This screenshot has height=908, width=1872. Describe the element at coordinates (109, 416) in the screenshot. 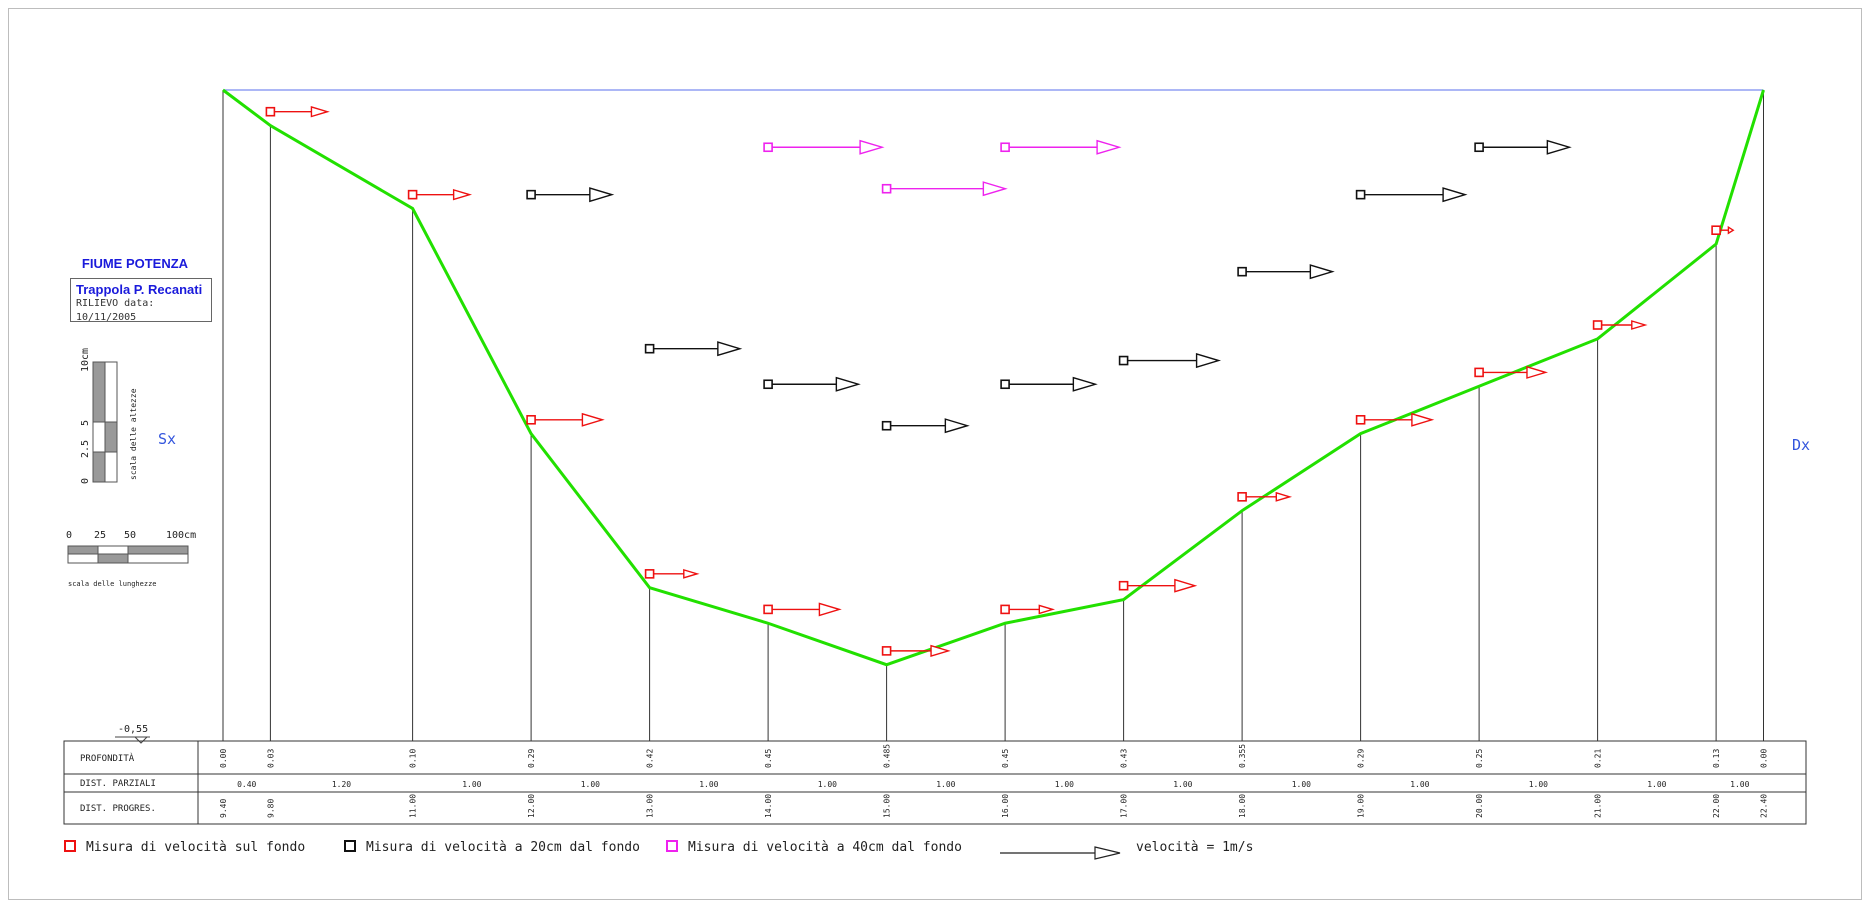

I see `vertical-scale: 0 2.5 5 10cm scala delle altezze` at that location.